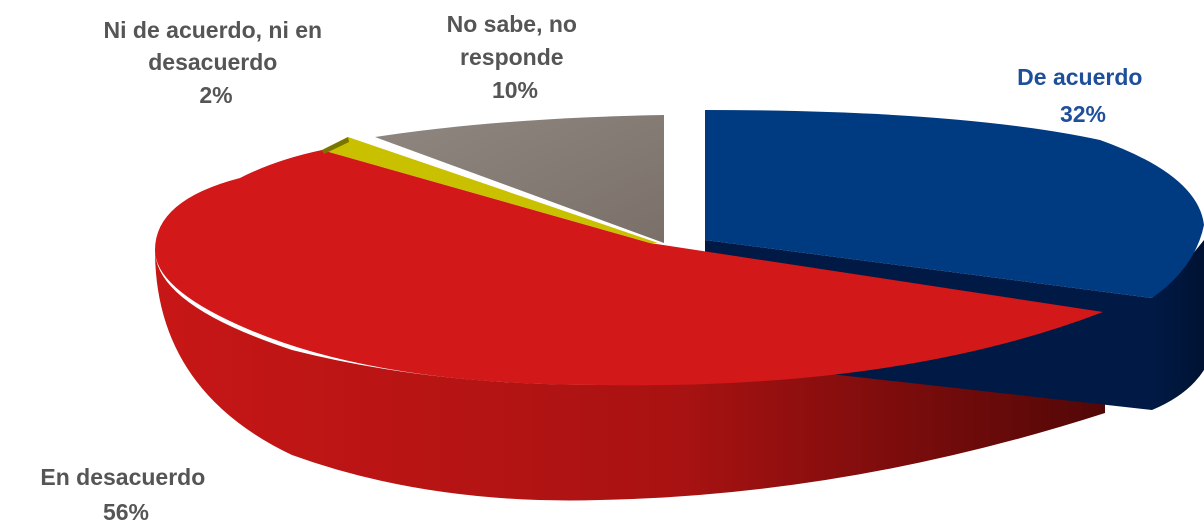  What do you see at coordinates (512, 57) in the screenshot?
I see `label-no-sabe-line2: responde` at bounding box center [512, 57].